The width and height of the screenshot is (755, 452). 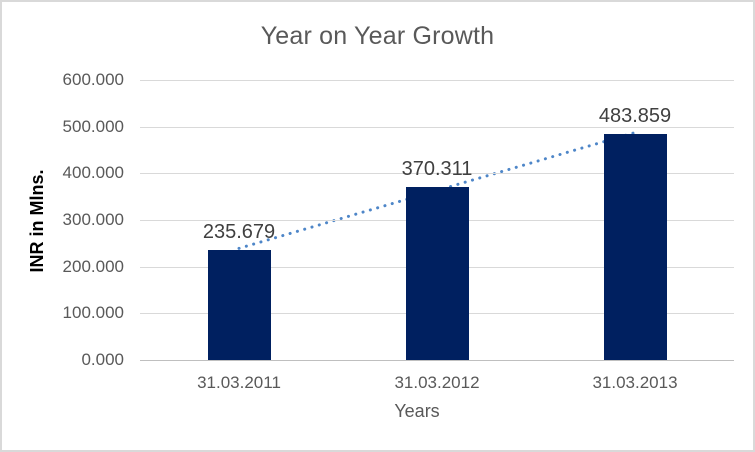 I want to click on x-tick-label: 31.03.2012, so click(x=437, y=382).